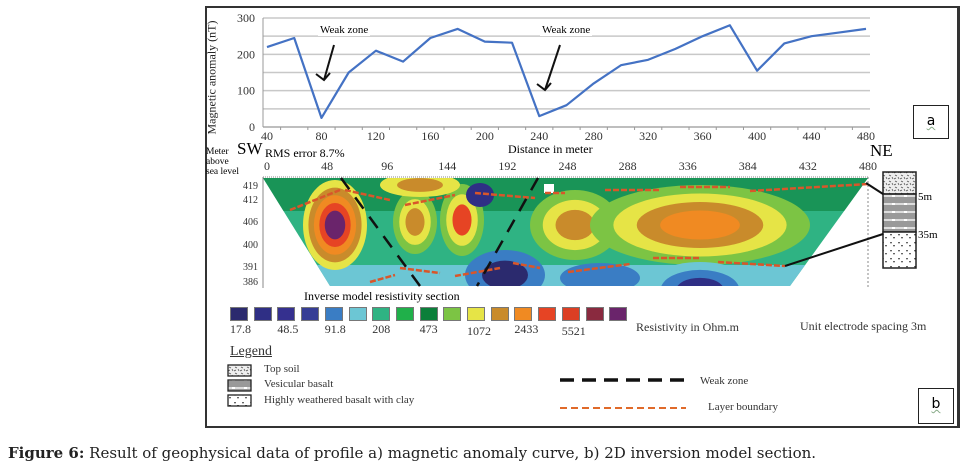  What do you see at coordinates (812, 136) in the screenshot?
I see `x-tick-label: 440` at bounding box center [812, 136].